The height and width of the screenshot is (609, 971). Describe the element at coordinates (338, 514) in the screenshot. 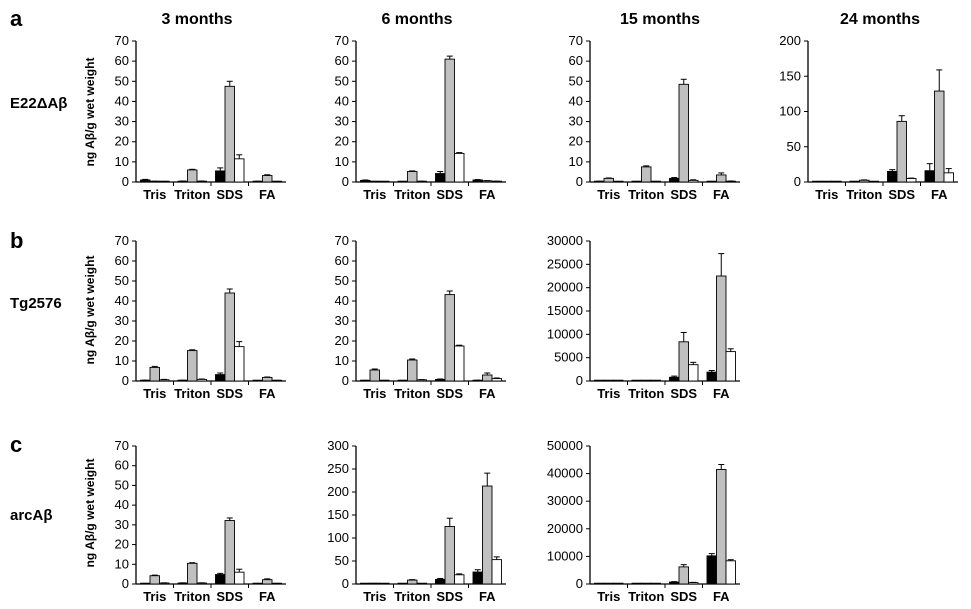

I see `y-tick-label: 150` at that location.